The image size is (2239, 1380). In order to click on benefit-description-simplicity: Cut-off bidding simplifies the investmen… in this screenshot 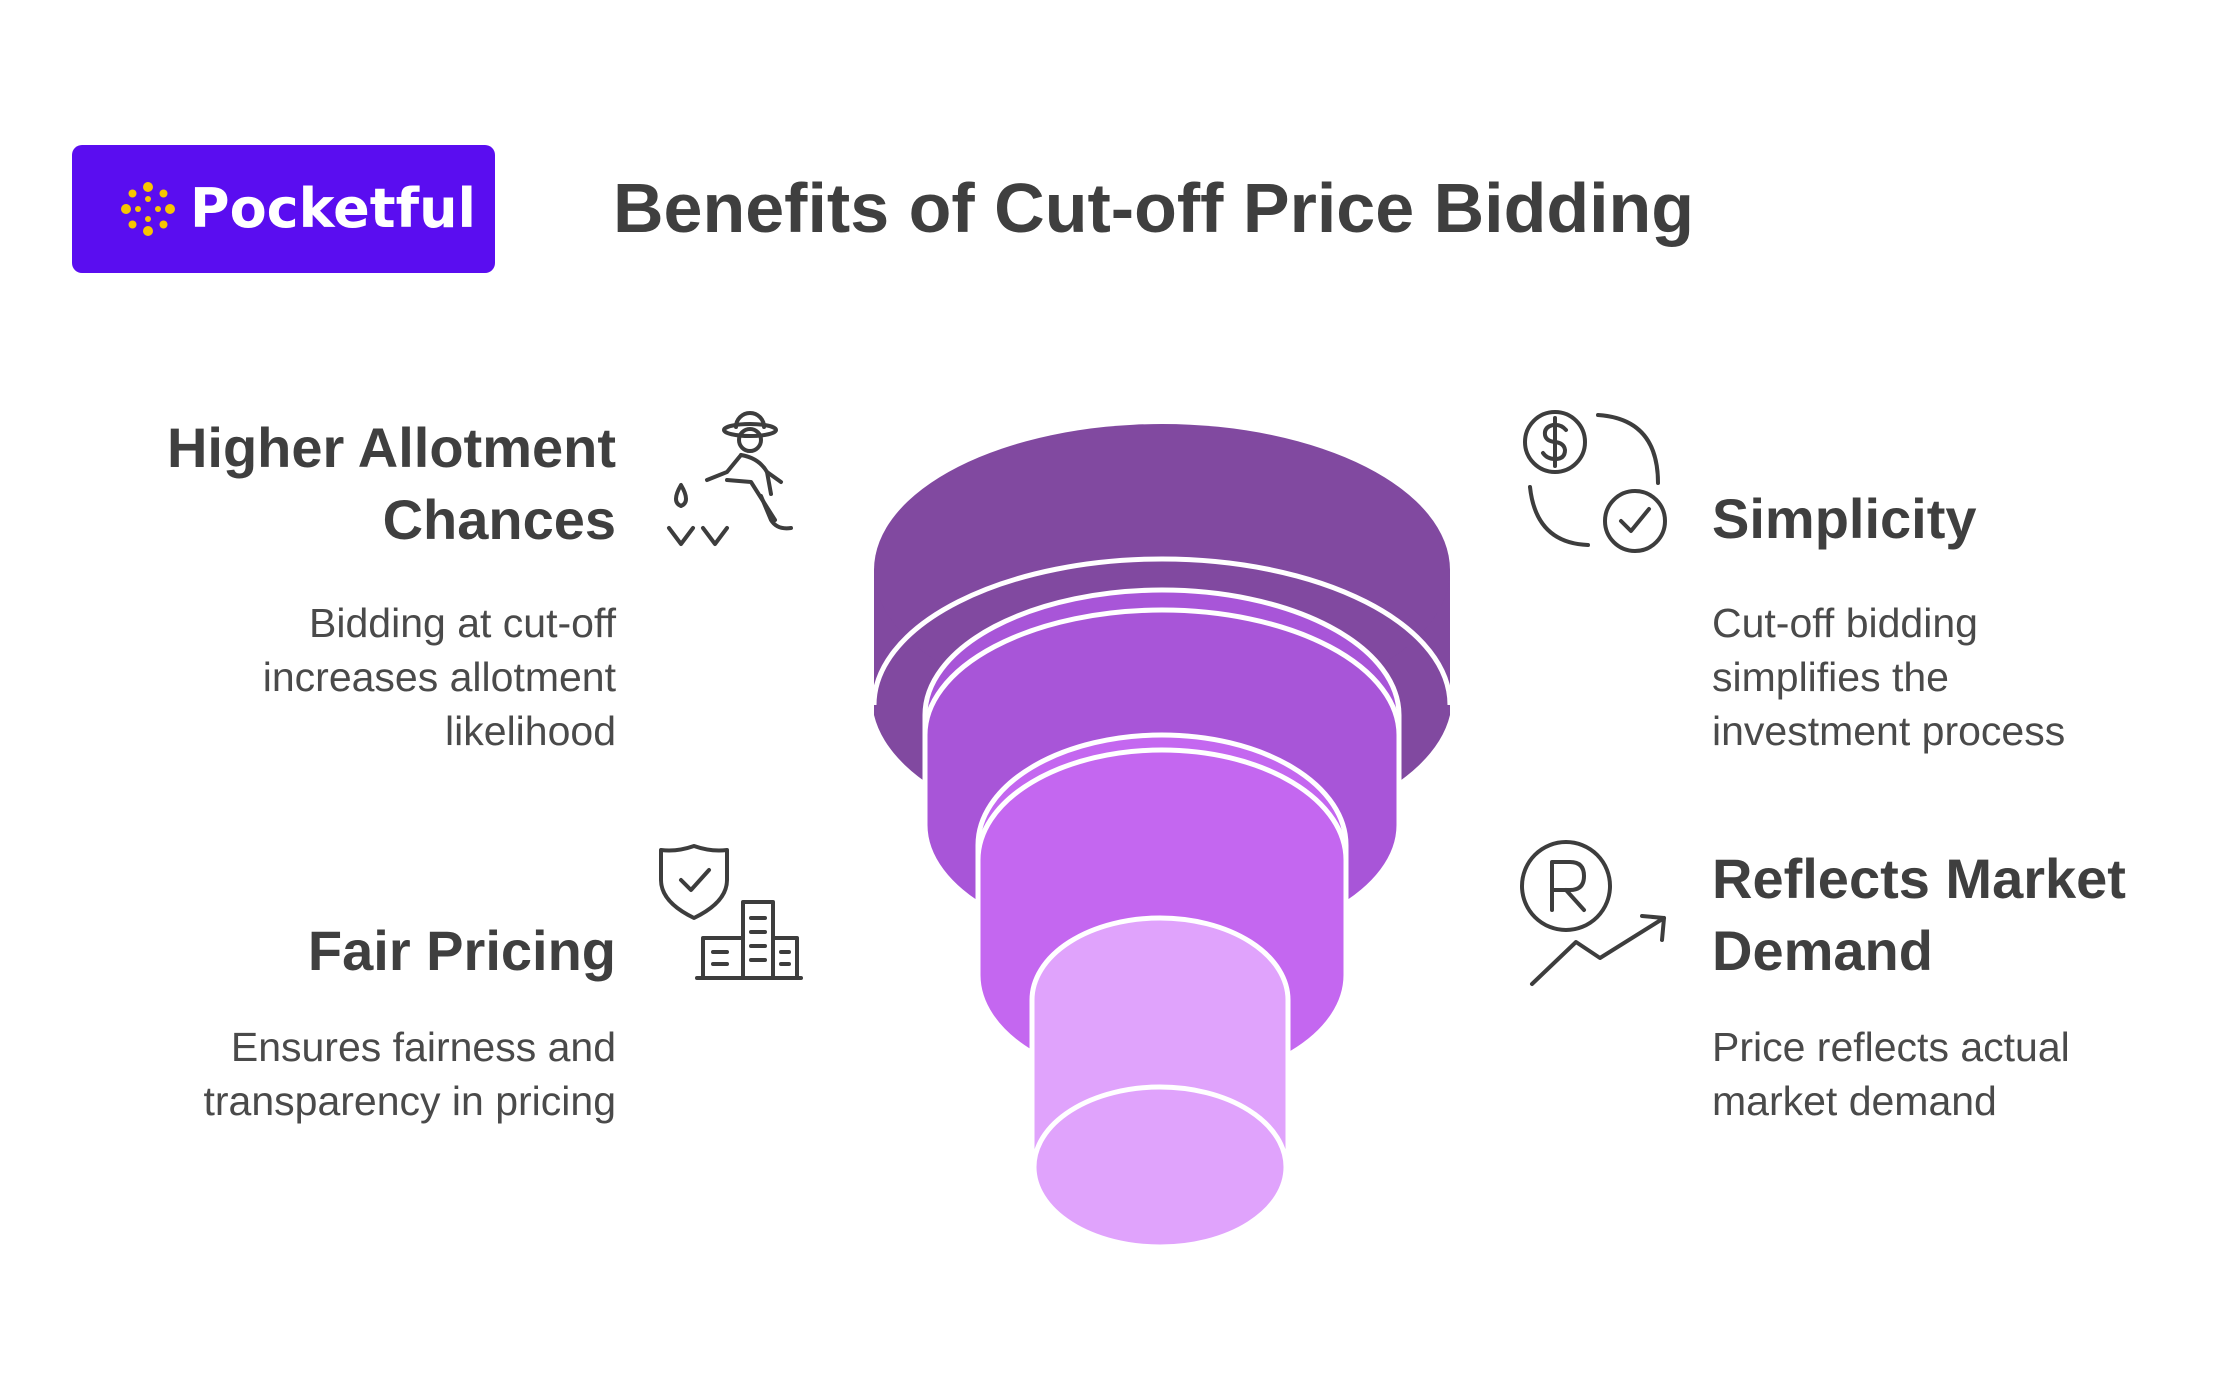, I will do `click(1889, 677)`.